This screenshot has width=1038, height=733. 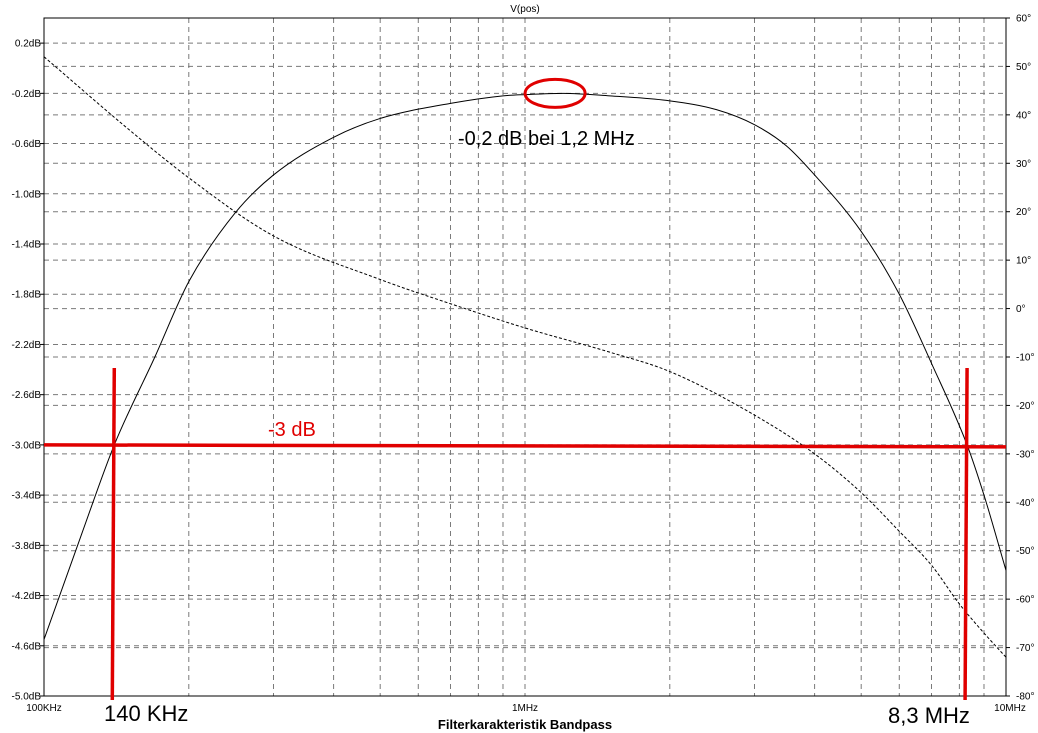 What do you see at coordinates (28, 44) in the screenshot?
I see `y-left-tick-label: 0.2dB` at bounding box center [28, 44].